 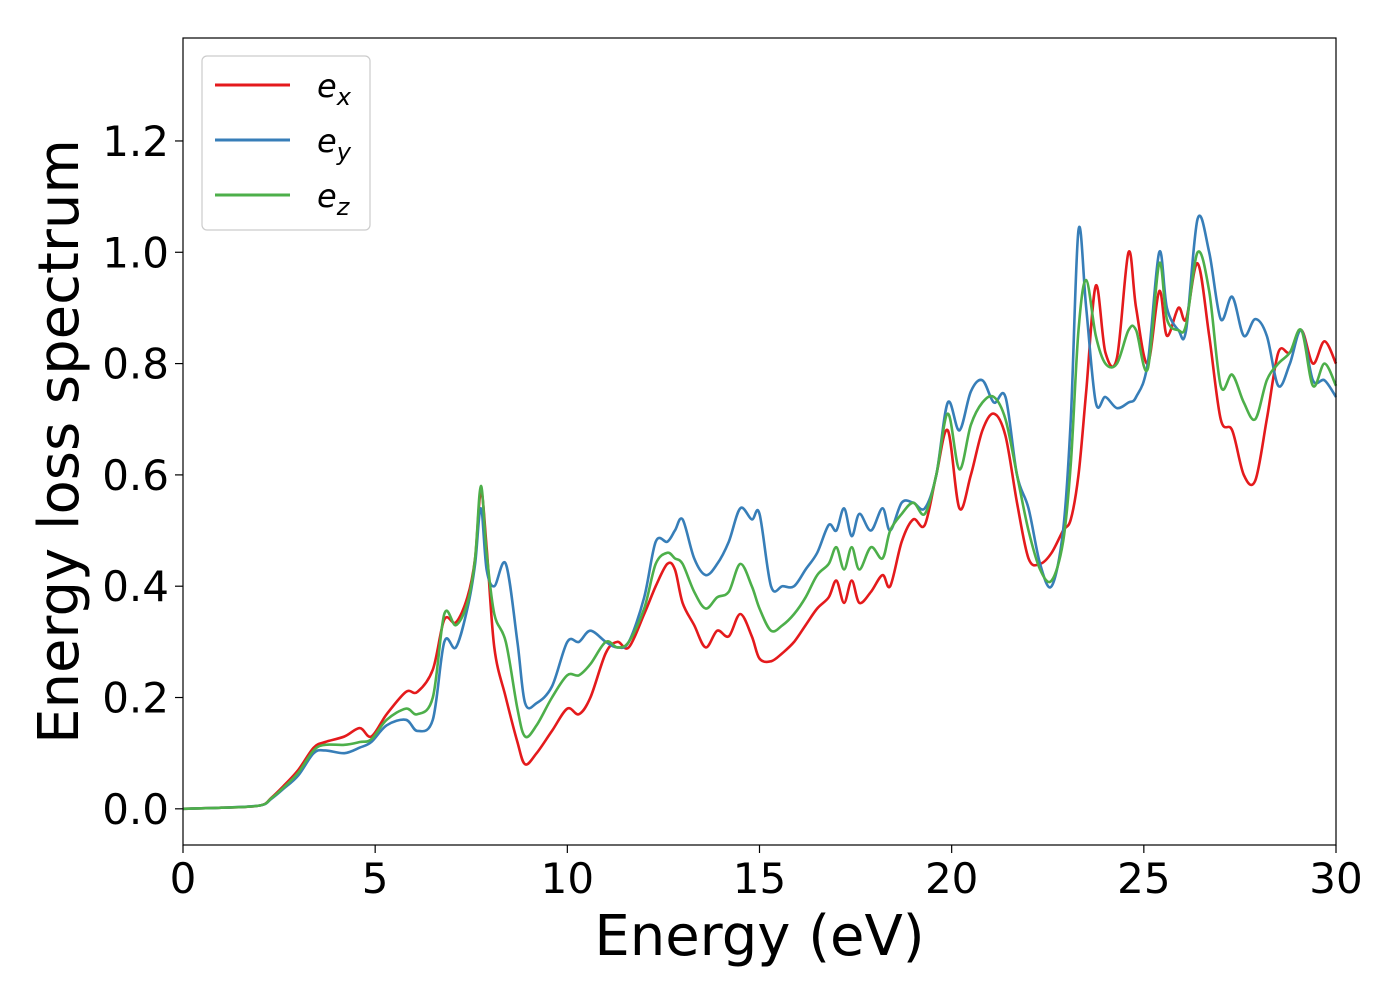 I want to click on y-tick-label: 0.0, so click(x=135, y=809).